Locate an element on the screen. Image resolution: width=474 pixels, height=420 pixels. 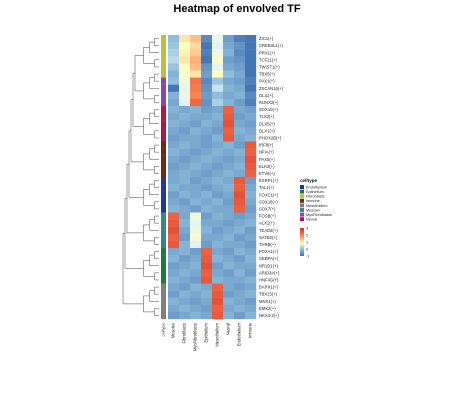
legend-entry: Muscles is located at coordinates (313, 210).